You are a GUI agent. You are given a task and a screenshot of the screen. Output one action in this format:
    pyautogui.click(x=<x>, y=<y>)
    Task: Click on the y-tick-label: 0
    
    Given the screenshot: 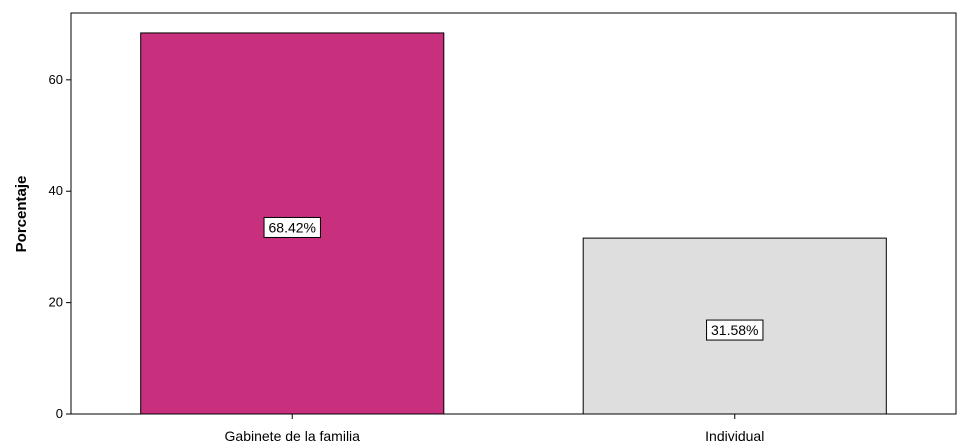 What is the action you would take?
    pyautogui.click(x=59, y=413)
    